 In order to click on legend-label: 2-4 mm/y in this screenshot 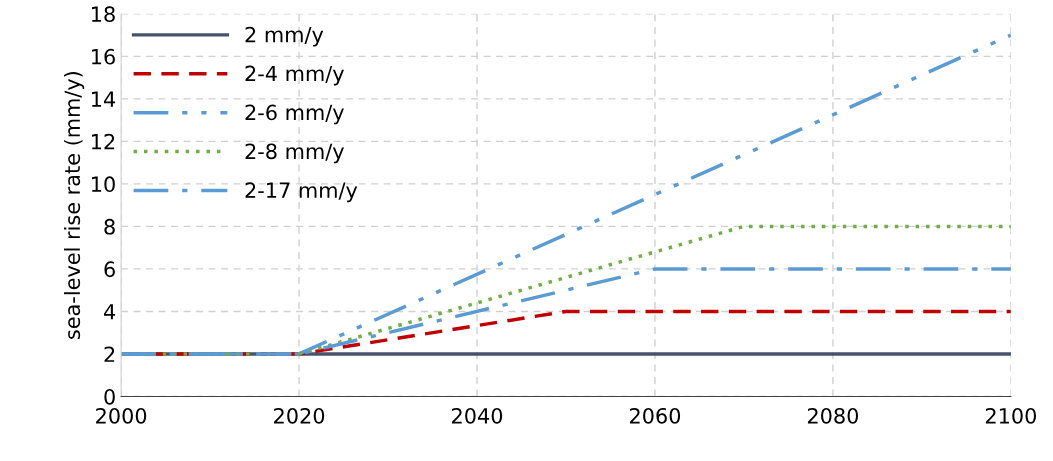, I will do `click(294, 75)`.